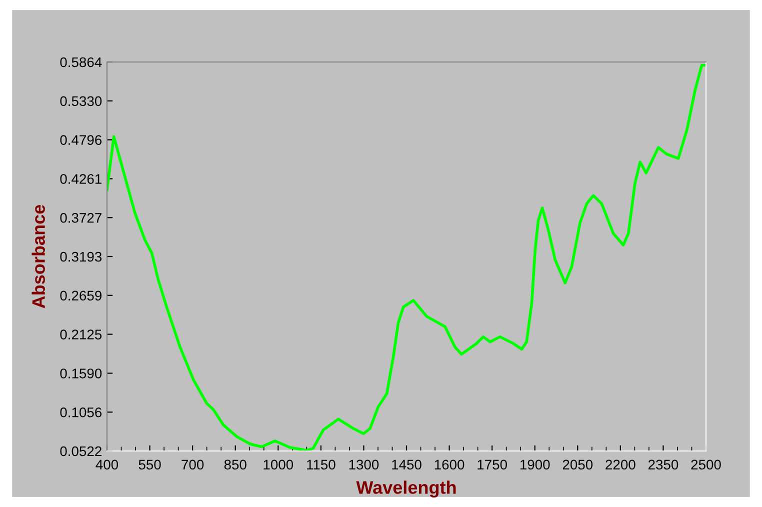  I want to click on x-tick-label: 2350, so click(663, 465).